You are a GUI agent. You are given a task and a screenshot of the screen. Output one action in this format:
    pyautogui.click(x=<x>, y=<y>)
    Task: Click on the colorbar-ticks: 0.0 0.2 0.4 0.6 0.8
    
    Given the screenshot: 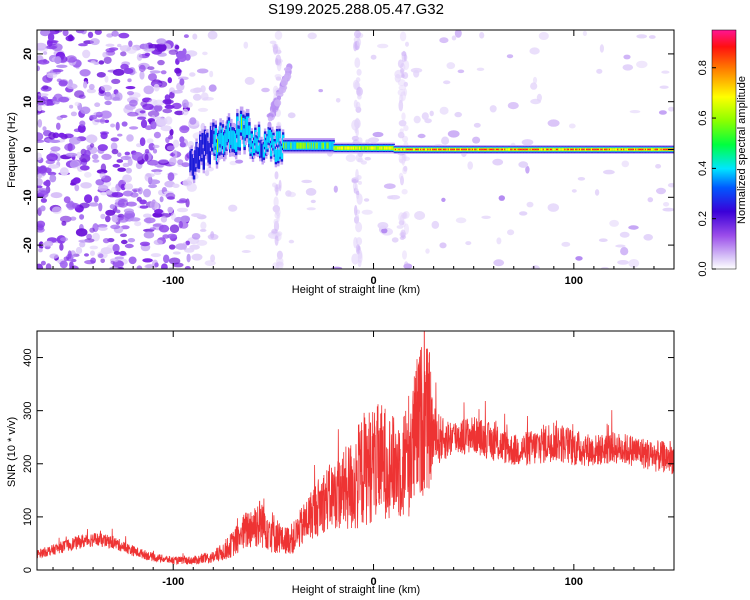 What is the action you would take?
    pyautogui.click(x=706, y=168)
    